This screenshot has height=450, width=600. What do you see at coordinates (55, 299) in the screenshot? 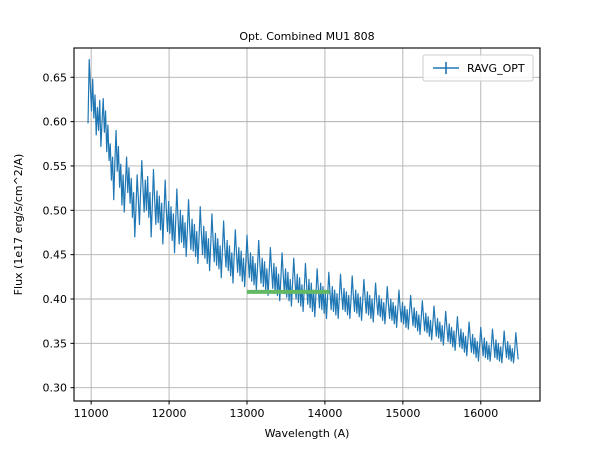
I see `y-tick-label: 0.40` at bounding box center [55, 299].